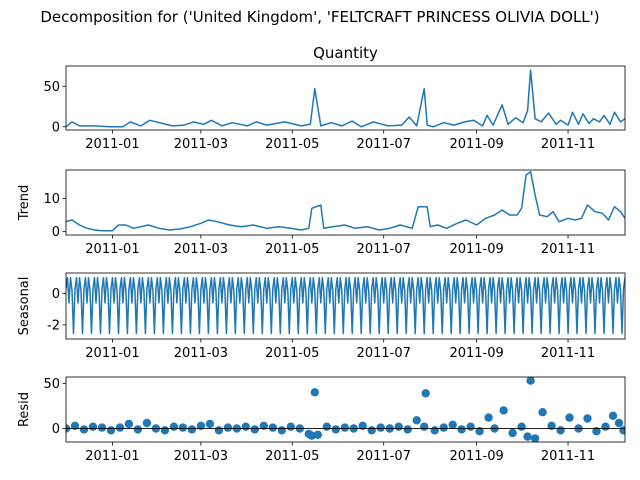 This screenshot has width=640, height=480. I want to click on y-tick-label: -2, so click(53, 325).